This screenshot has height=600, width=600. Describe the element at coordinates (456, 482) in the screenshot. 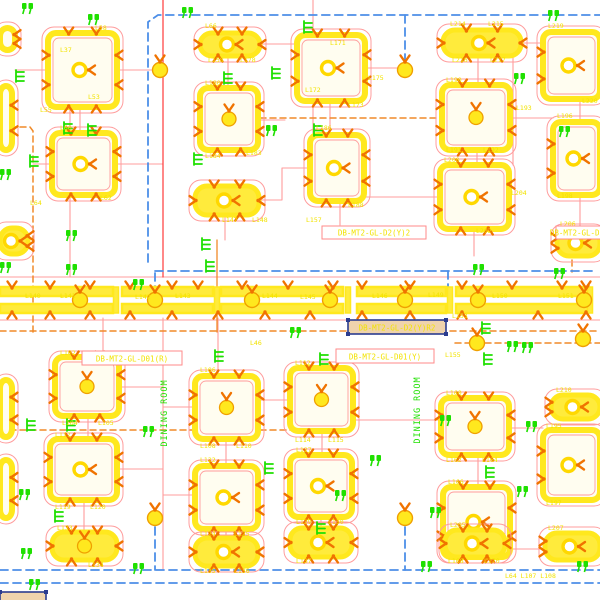

I see `lamp-label: L166` at that location.